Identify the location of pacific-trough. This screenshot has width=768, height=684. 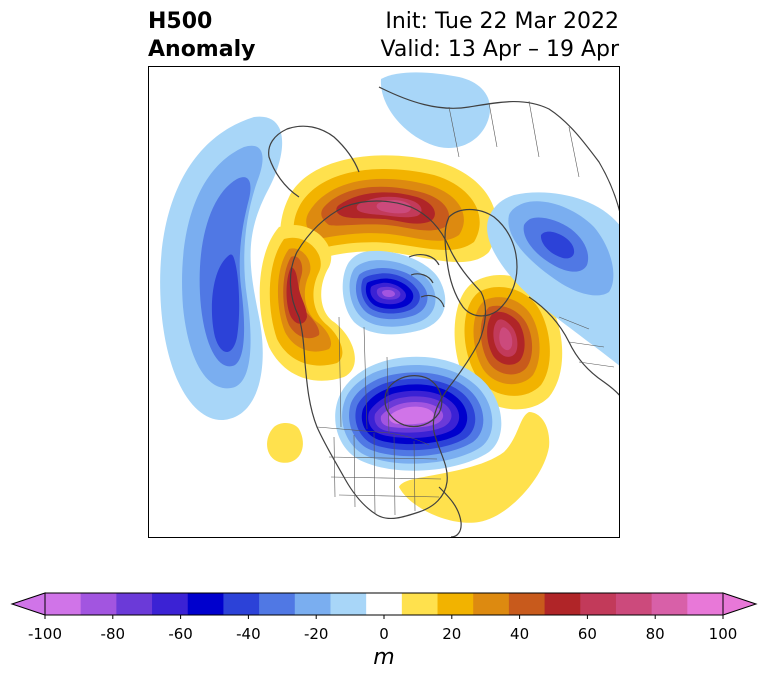
(221, 268).